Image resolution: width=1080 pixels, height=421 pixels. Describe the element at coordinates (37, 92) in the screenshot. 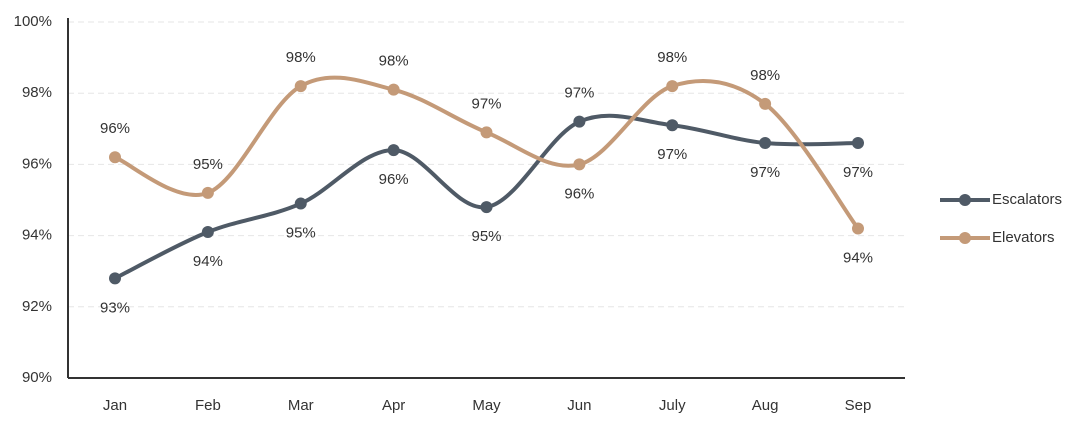

I see `y-tick-label: 98%` at that location.